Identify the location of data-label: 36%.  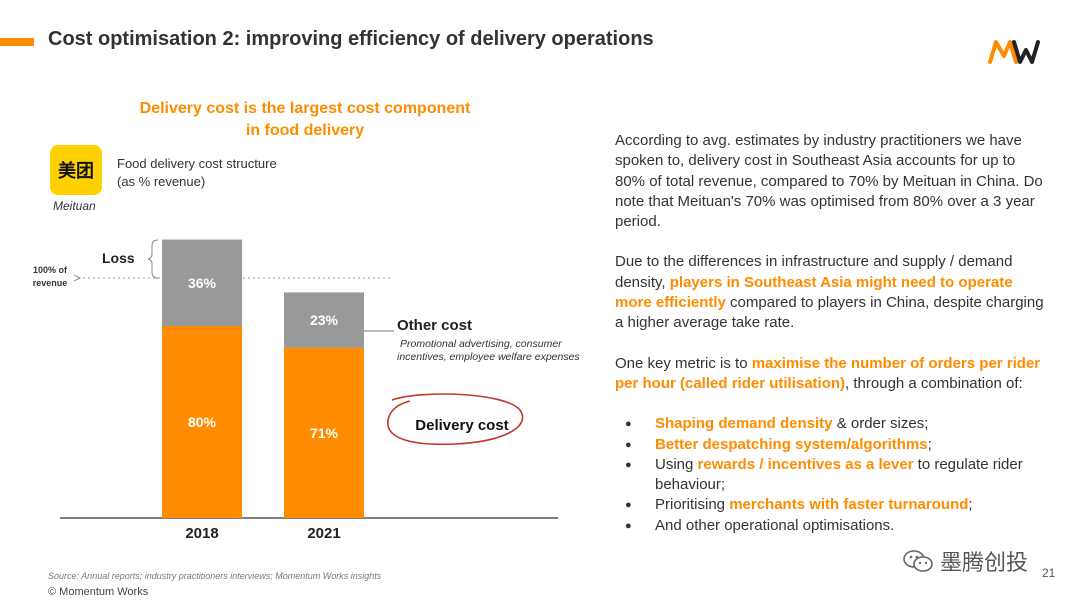
(202, 283).